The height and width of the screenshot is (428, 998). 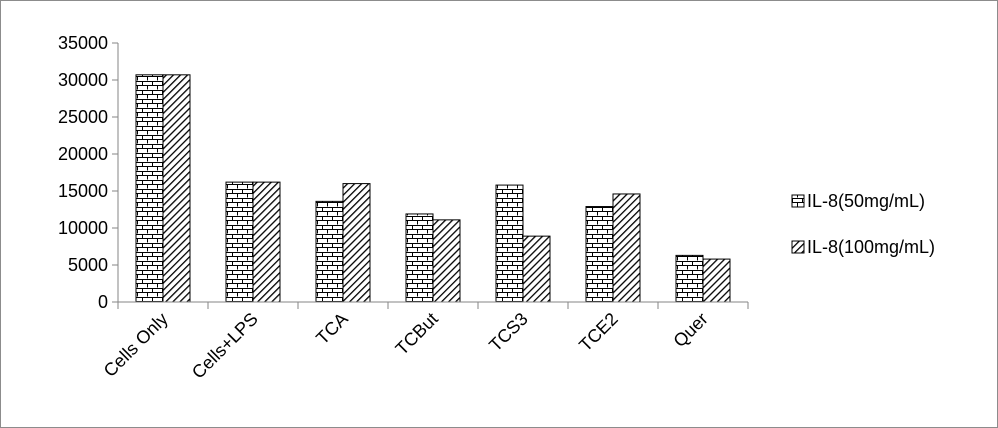 I want to click on x-tick-label: Quer, so click(x=690, y=330).